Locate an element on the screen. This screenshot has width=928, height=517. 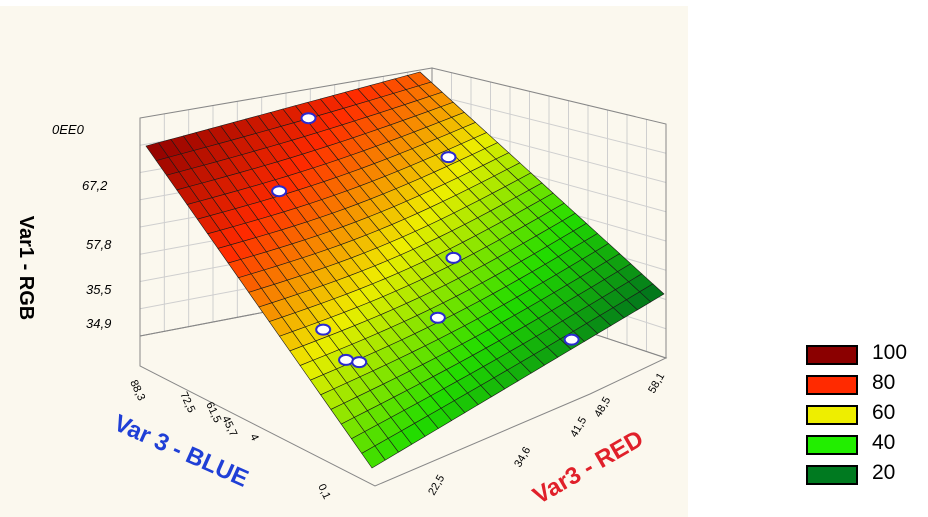
legend-item: 40 is located at coordinates (866, 445).